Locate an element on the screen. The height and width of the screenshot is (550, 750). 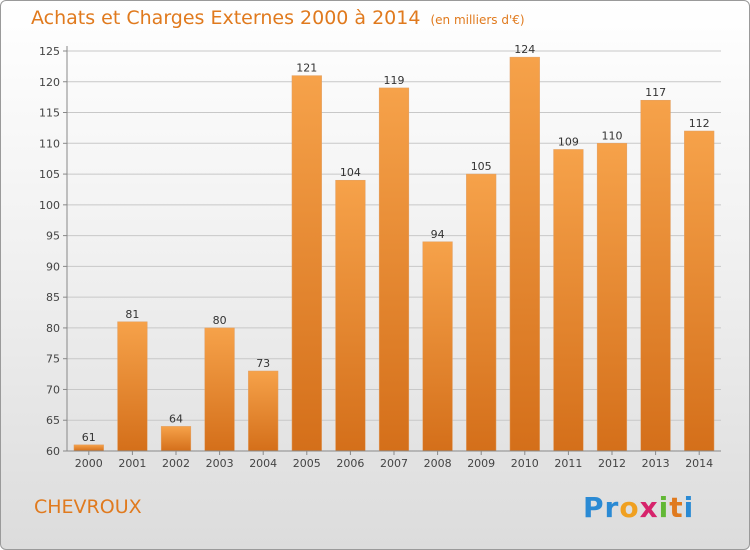
y-tick-label: 110 is located at coordinates (49, 143).